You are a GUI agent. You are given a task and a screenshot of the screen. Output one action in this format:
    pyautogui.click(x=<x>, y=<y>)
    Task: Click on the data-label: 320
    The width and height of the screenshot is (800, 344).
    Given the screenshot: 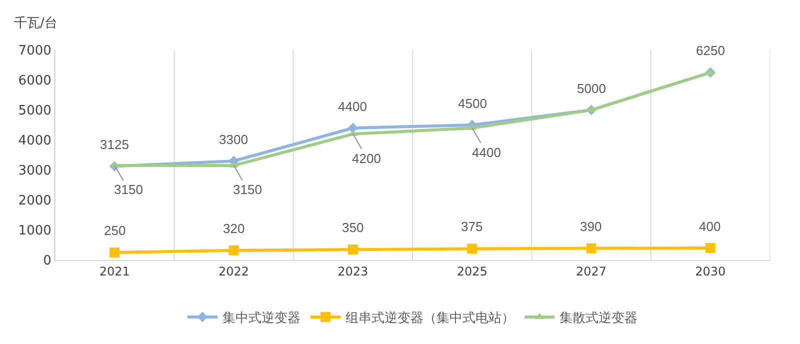 What is the action you would take?
    pyautogui.click(x=234, y=228)
    